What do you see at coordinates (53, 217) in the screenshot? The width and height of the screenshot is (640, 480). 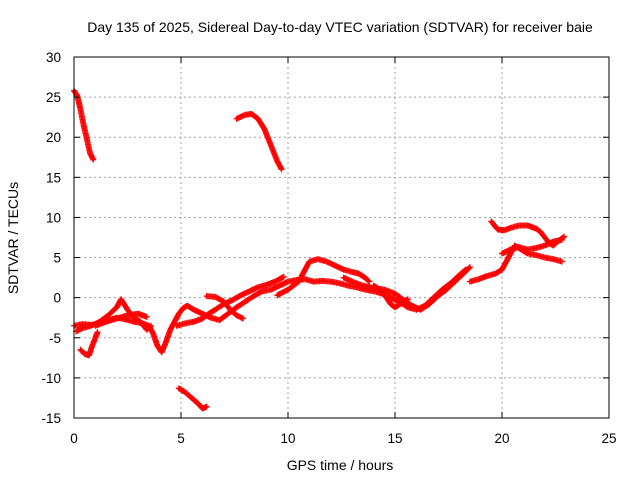 I see `y-tick-label: 10` at bounding box center [53, 217].